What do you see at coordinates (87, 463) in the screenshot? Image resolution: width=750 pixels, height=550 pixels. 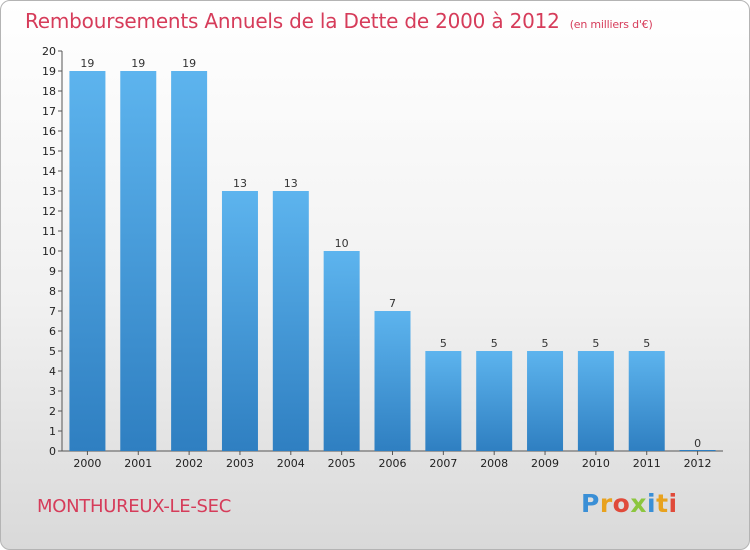 I see `x-tick-label: 2000` at bounding box center [87, 463].